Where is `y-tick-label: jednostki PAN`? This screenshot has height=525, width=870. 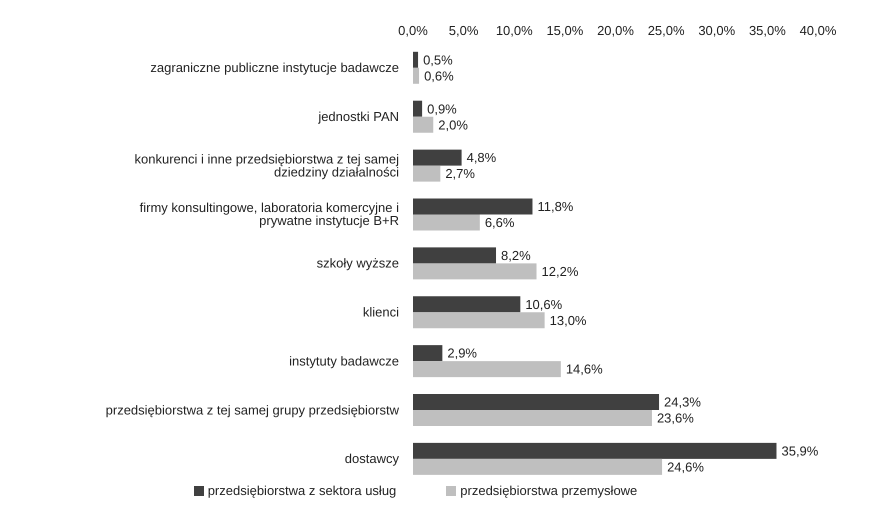
y-tick-label: jednostki PAN is located at coordinates (358, 116).